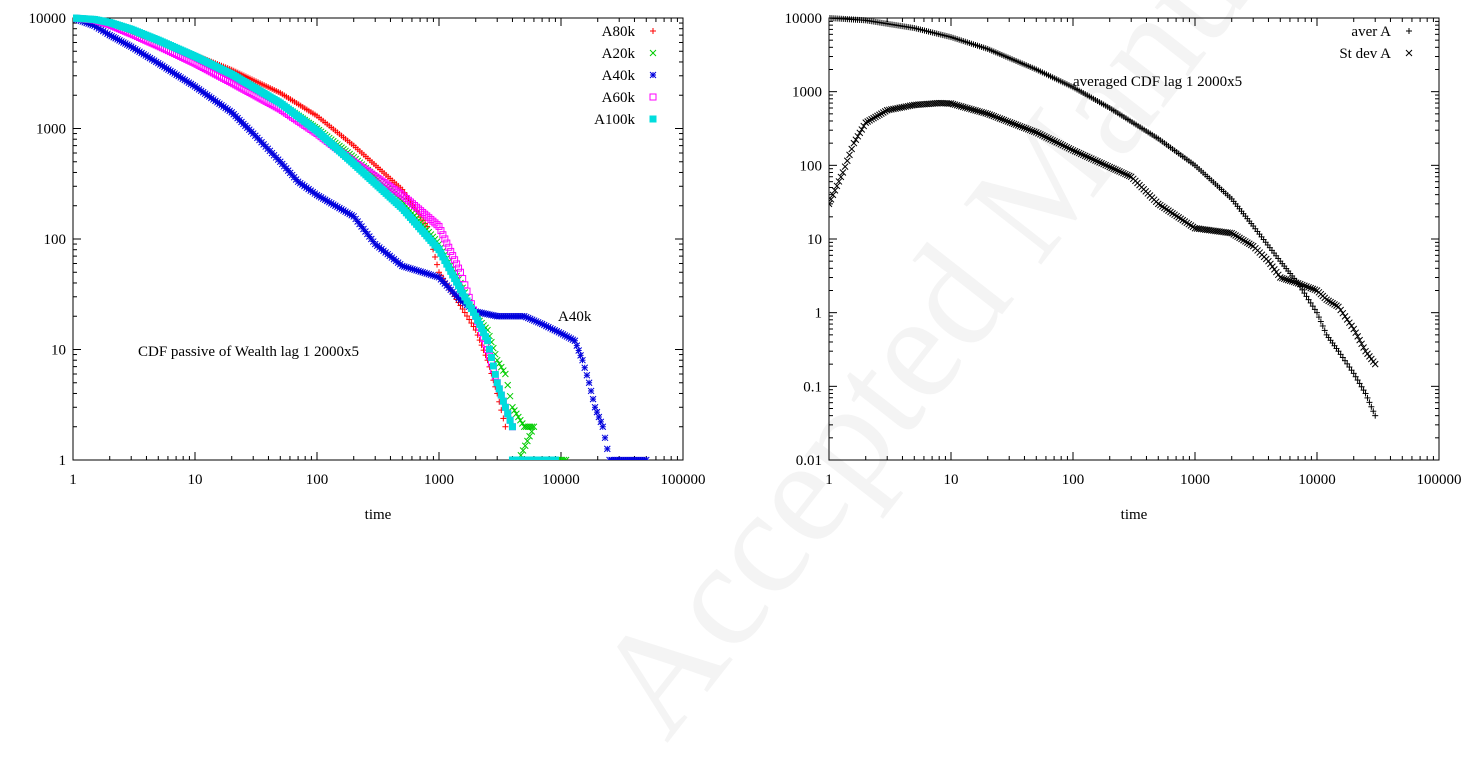 The height and width of the screenshot is (766, 1477). What do you see at coordinates (248, 352) in the screenshot?
I see `chart-annotation: CDF passive of Wealth lag 1 2000x5` at bounding box center [248, 352].